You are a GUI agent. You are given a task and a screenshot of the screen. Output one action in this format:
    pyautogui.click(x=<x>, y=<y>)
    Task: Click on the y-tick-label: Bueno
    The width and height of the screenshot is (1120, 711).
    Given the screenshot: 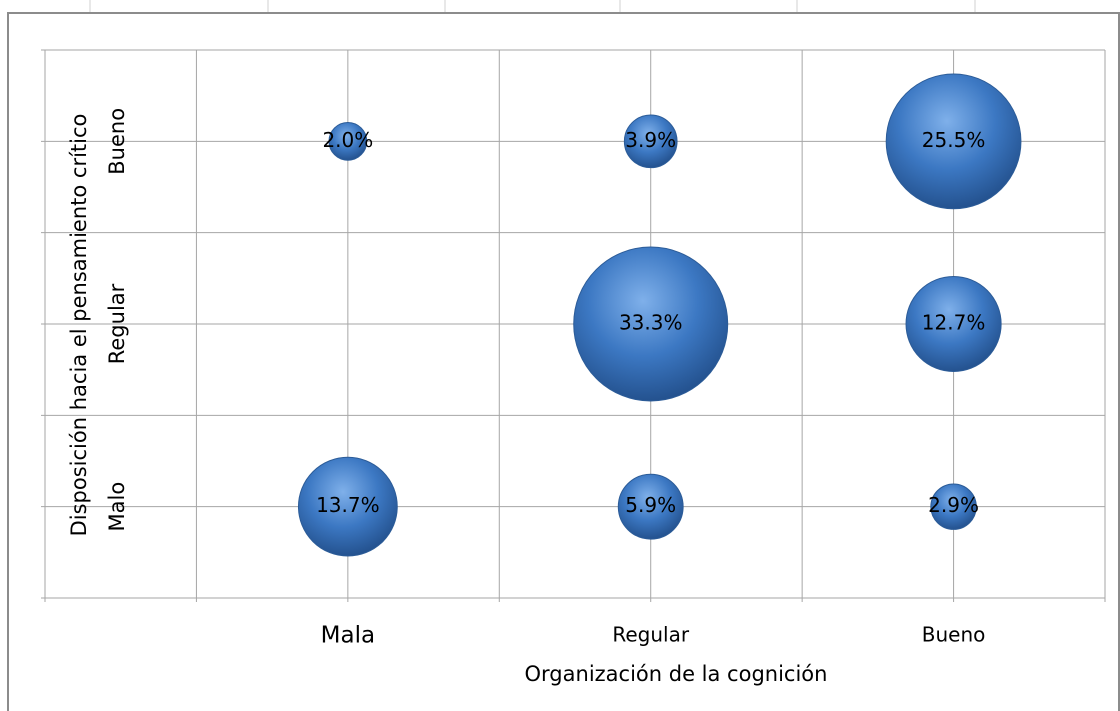 What is the action you would take?
    pyautogui.click(x=117, y=141)
    